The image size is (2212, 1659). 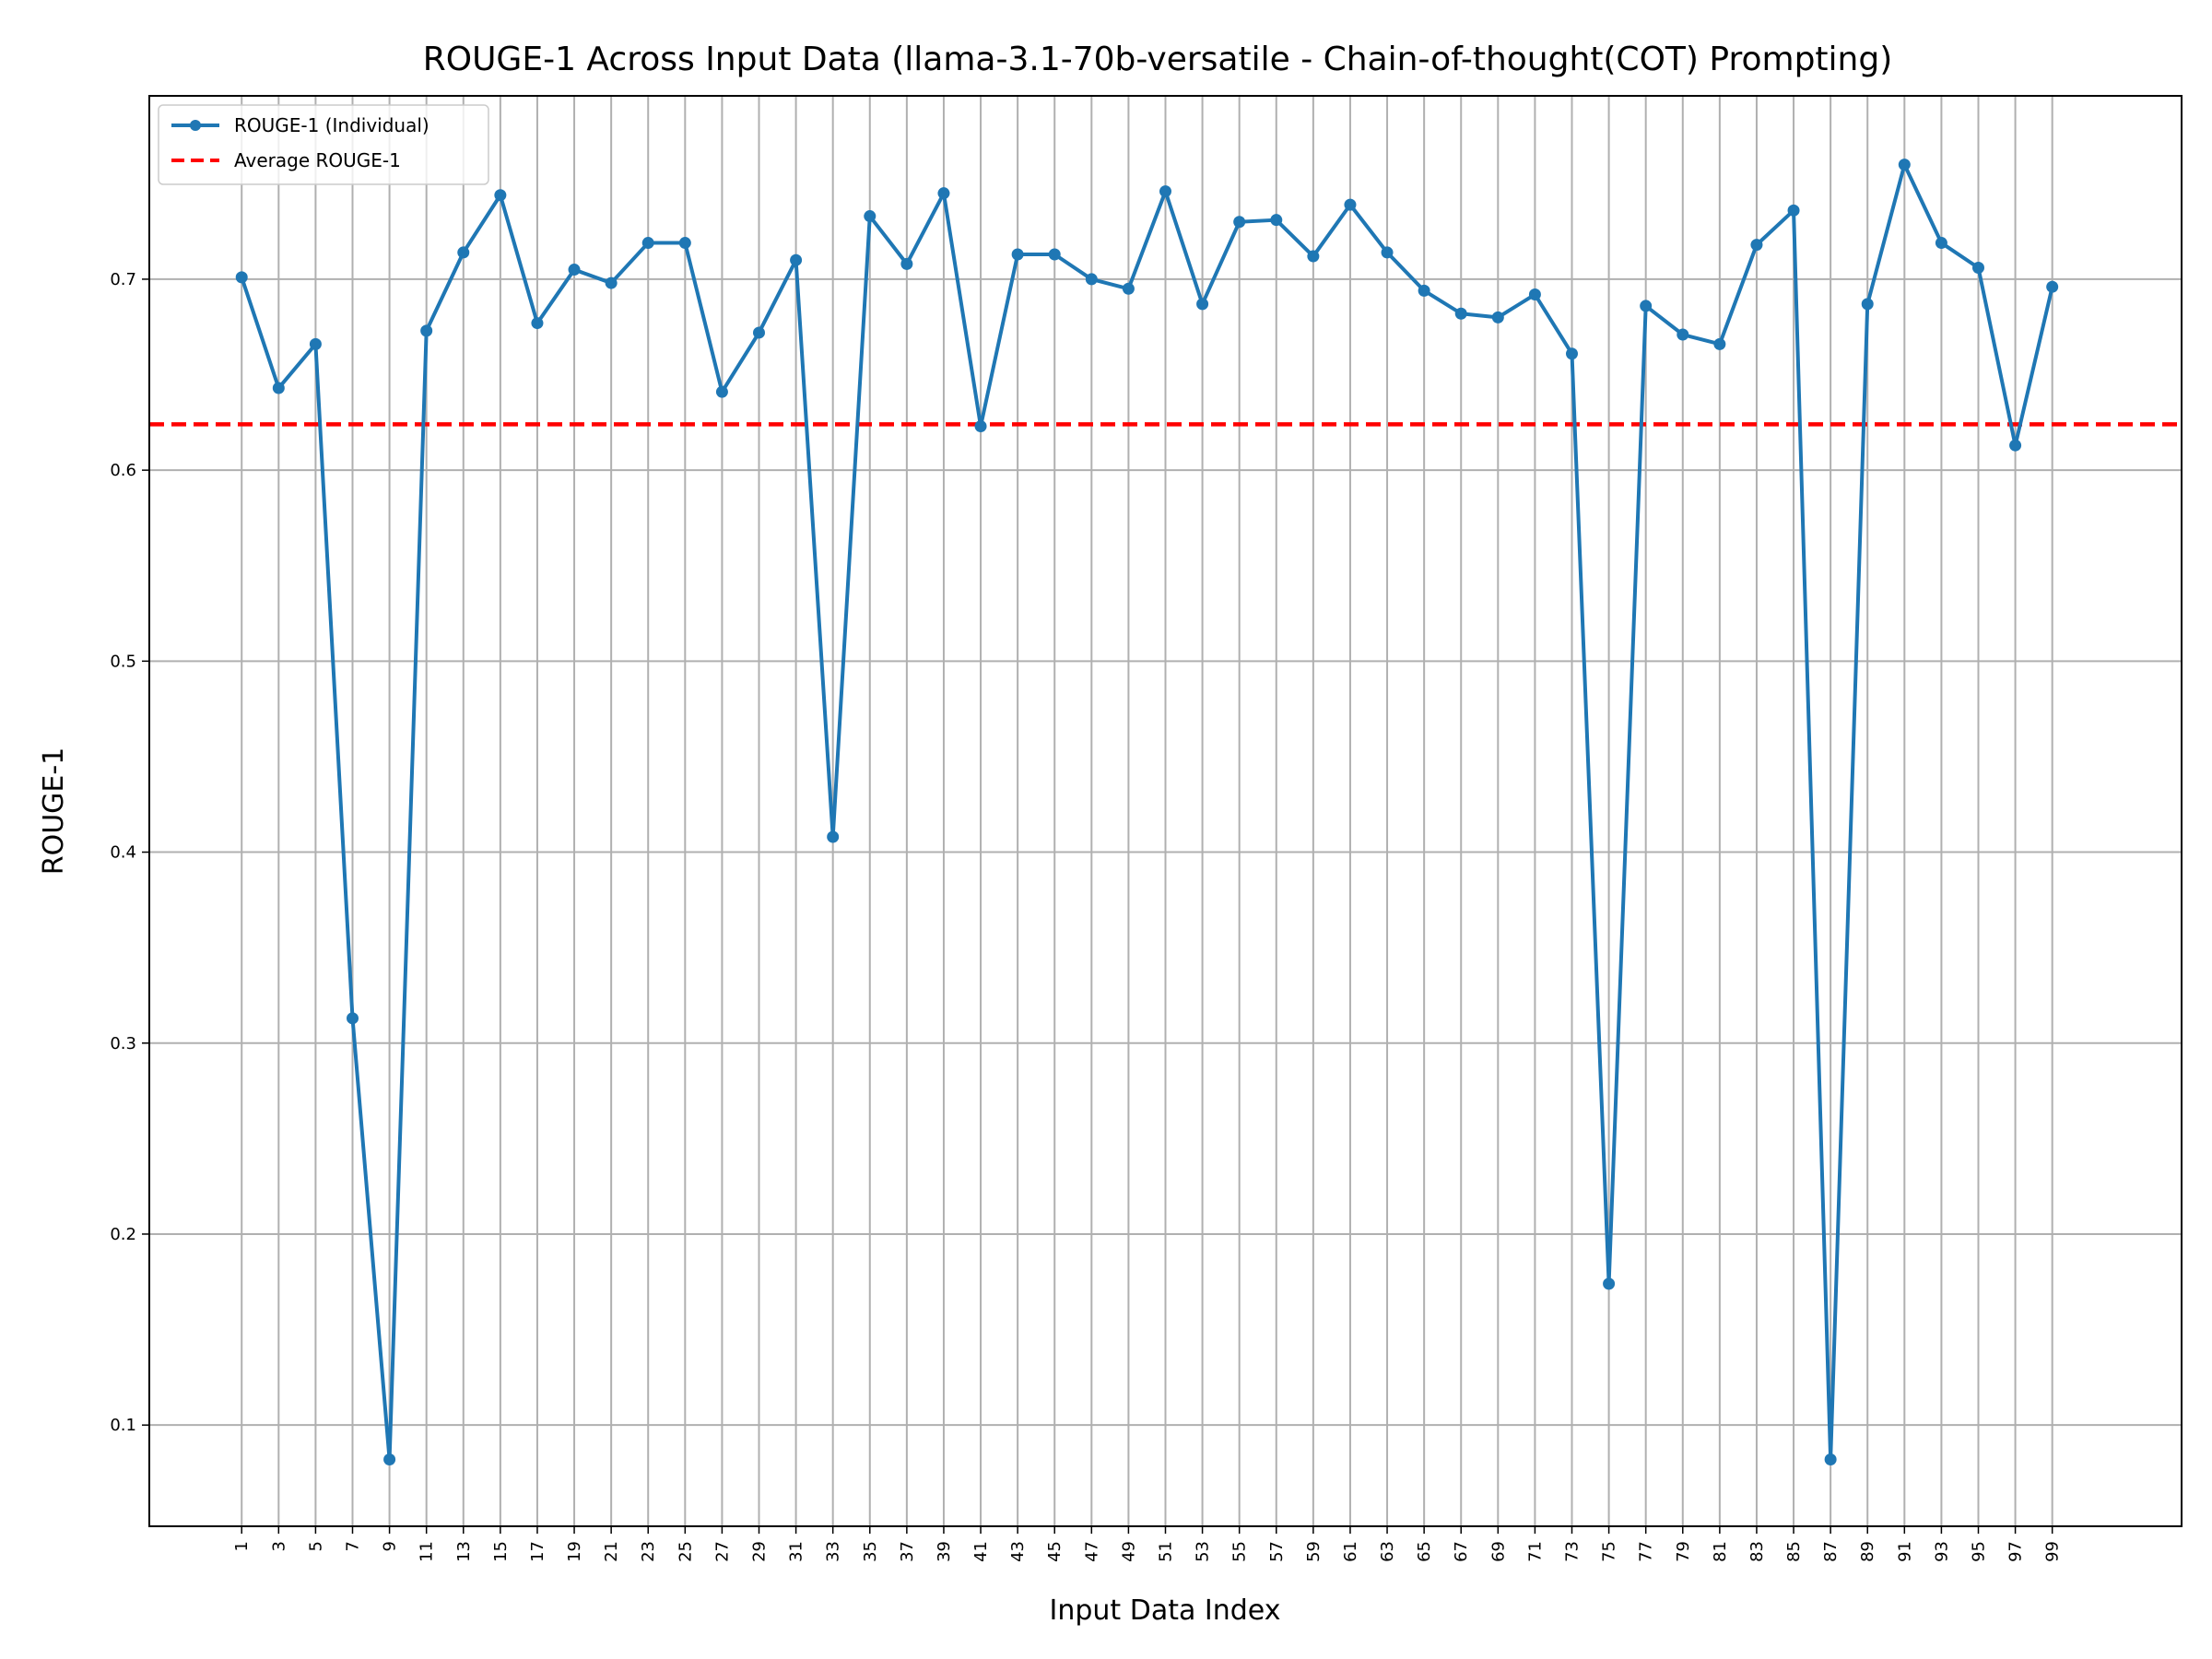 What do you see at coordinates (833, 1551) in the screenshot?
I see `x-tick-label: 33` at bounding box center [833, 1551].